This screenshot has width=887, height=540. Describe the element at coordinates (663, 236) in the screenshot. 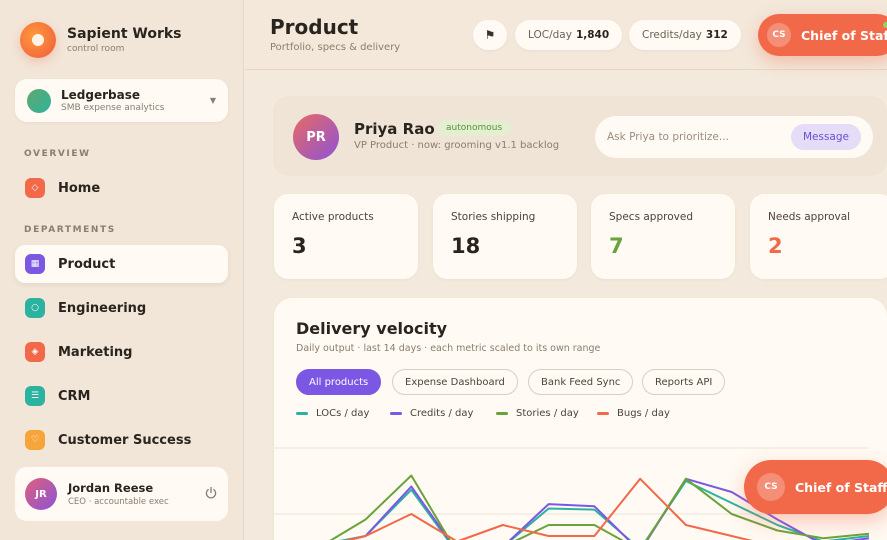

I see `stat-card-specs-approved: Specs approved 7` at that location.